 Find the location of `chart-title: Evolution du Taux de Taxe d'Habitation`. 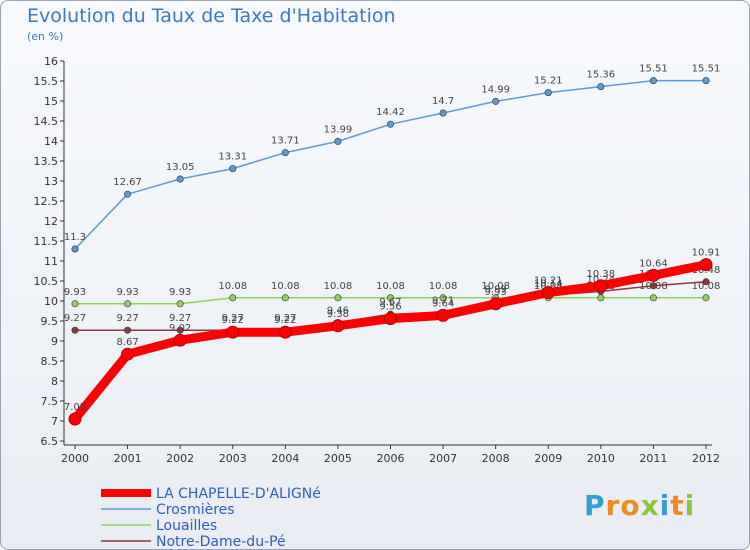

chart-title: Evolution du Taux de Taxe d'Habitation is located at coordinates (211, 16).